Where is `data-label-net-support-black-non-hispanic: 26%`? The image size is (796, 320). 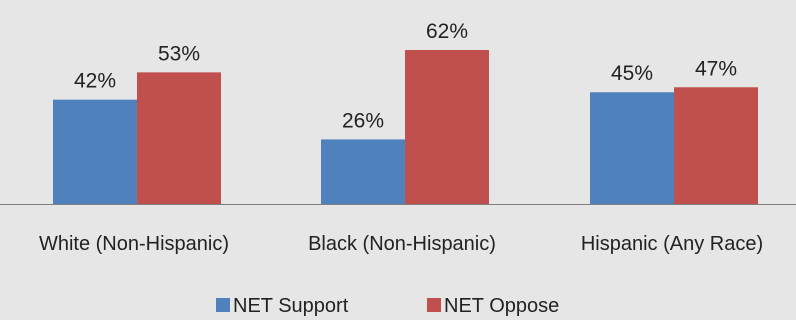
data-label-net-support-black-non-hispanic: 26% is located at coordinates (363, 120).